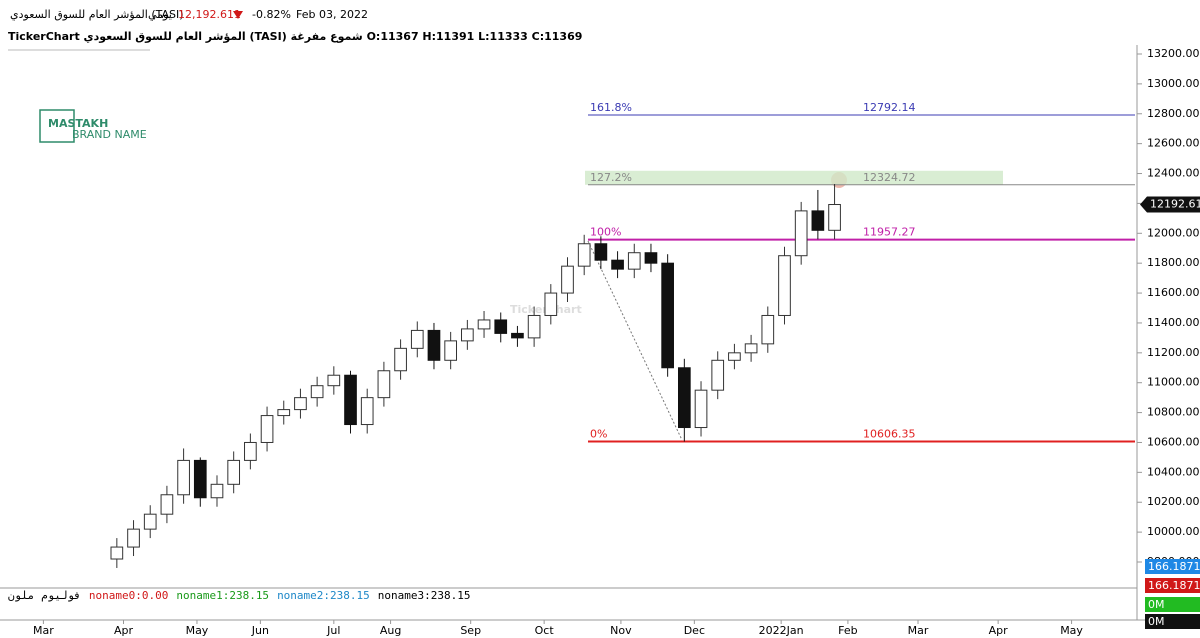 The width and height of the screenshot is (1200, 638). What do you see at coordinates (611, 177) in the screenshot?
I see `fib-ratio: 127.2%` at bounding box center [611, 177].